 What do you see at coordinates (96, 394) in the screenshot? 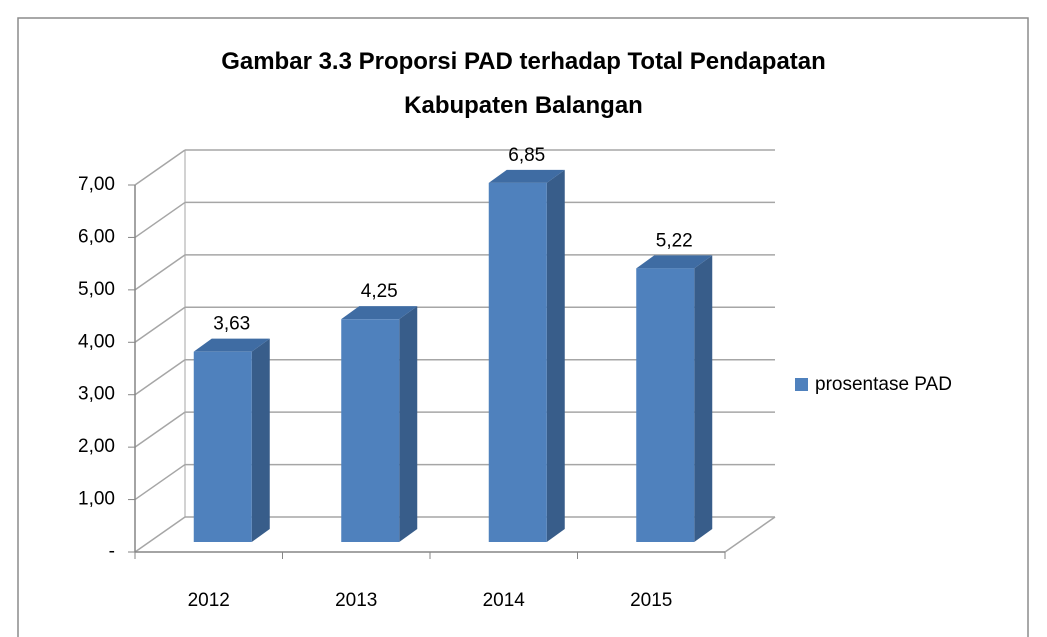
I see `y-tick-label: 3,00` at bounding box center [96, 394].